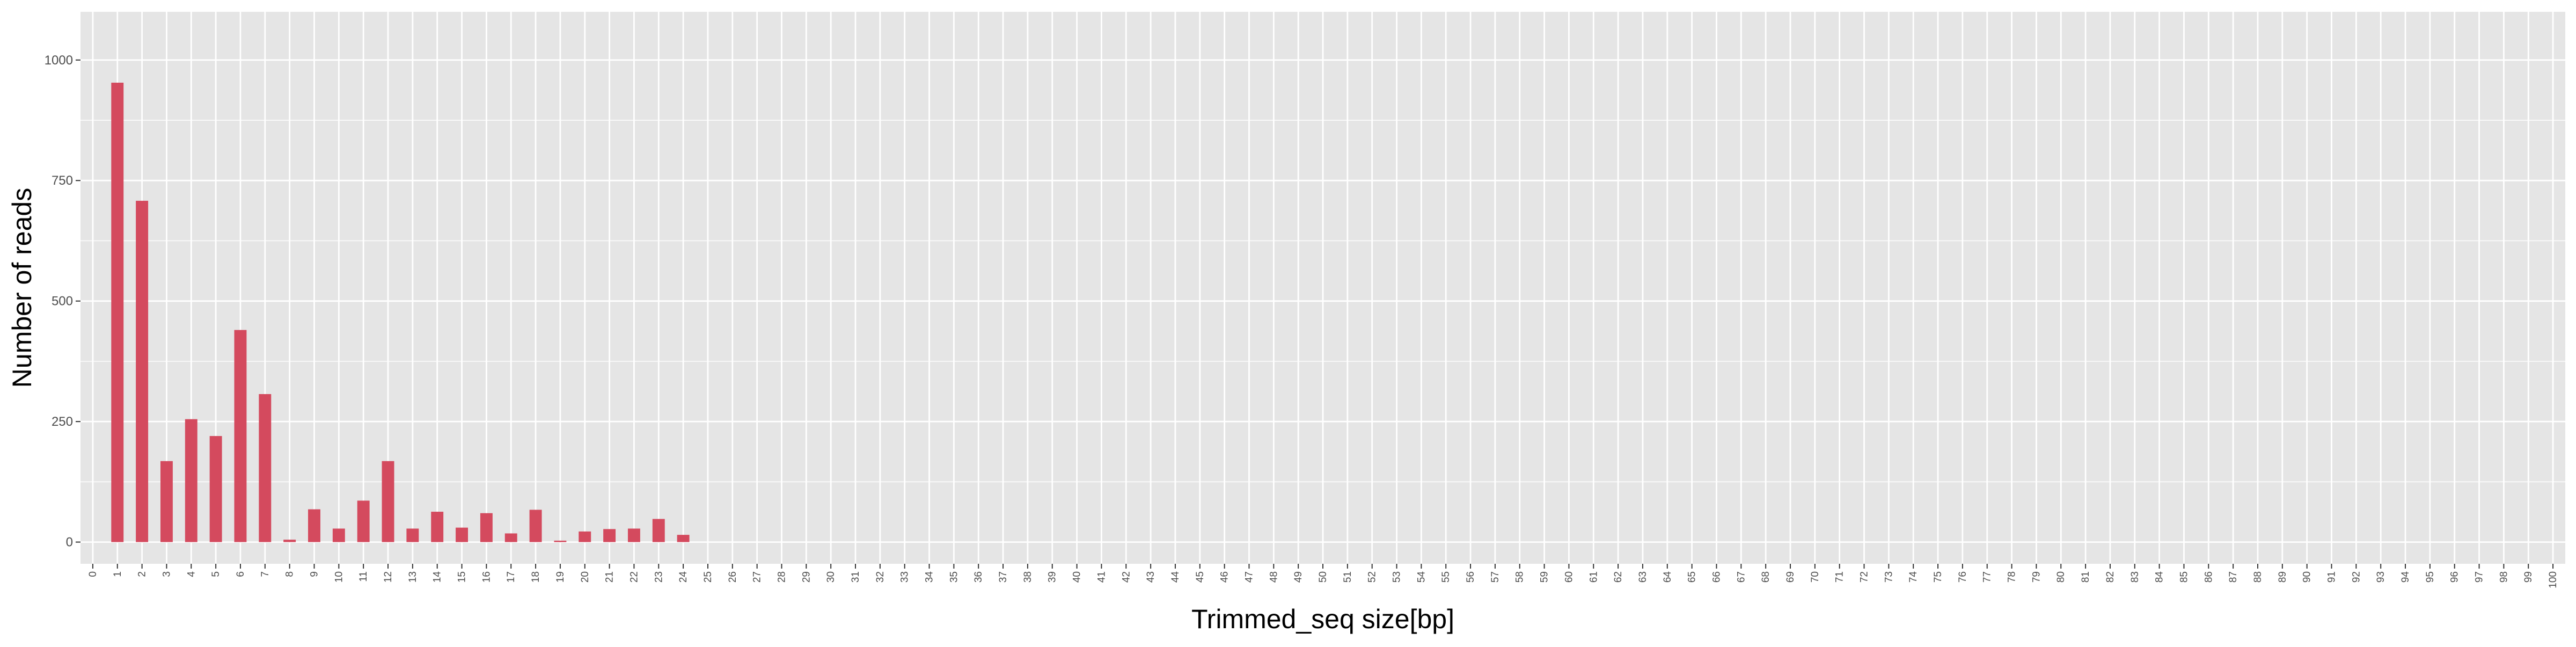 Image resolution: width=2576 pixels, height=647 pixels. Describe the element at coordinates (2356, 577) in the screenshot. I see `x-tick-label: 92` at that location.